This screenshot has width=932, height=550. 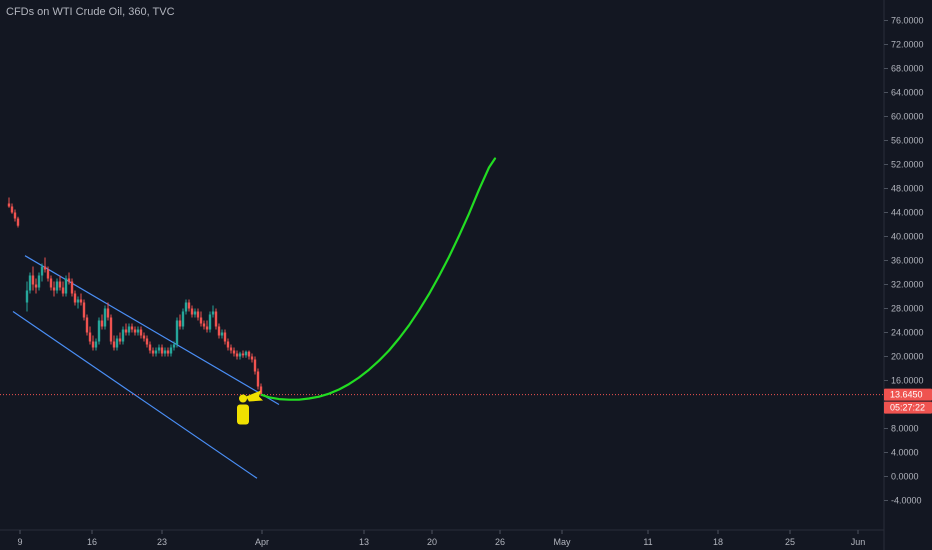 What do you see at coordinates (254, 396) in the screenshot?
I see `marker-arrow` at bounding box center [254, 396].